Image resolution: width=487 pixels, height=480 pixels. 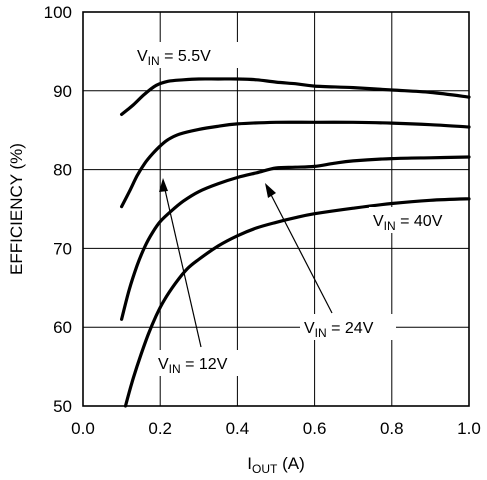 What do you see at coordinates (315, 428) in the screenshot?
I see `x-tick-label: 0.6` at bounding box center [315, 428].